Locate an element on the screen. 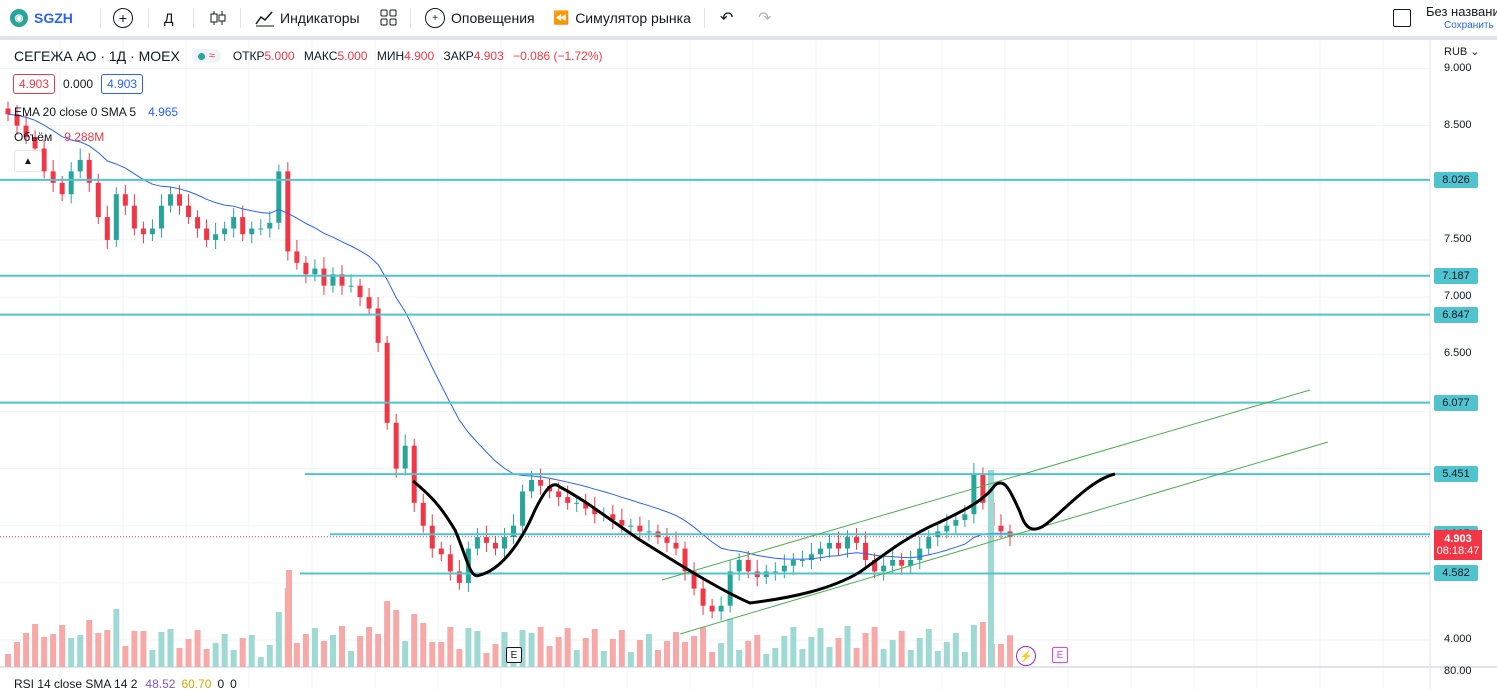  currency-selector: RUB ⌄ is located at coordinates (1462, 51).